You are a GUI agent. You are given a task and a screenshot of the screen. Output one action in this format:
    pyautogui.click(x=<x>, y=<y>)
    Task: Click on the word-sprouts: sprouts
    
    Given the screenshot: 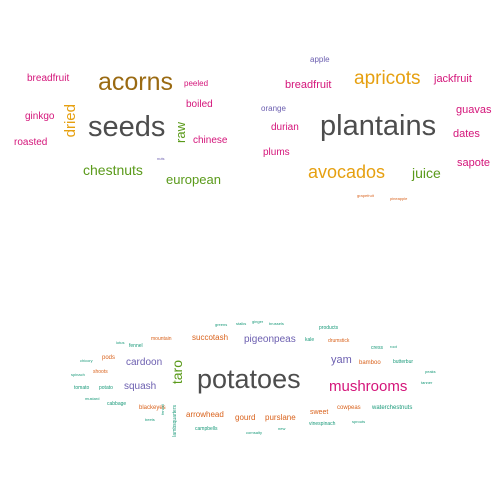 What is the action you would take?
    pyautogui.click(x=359, y=421)
    